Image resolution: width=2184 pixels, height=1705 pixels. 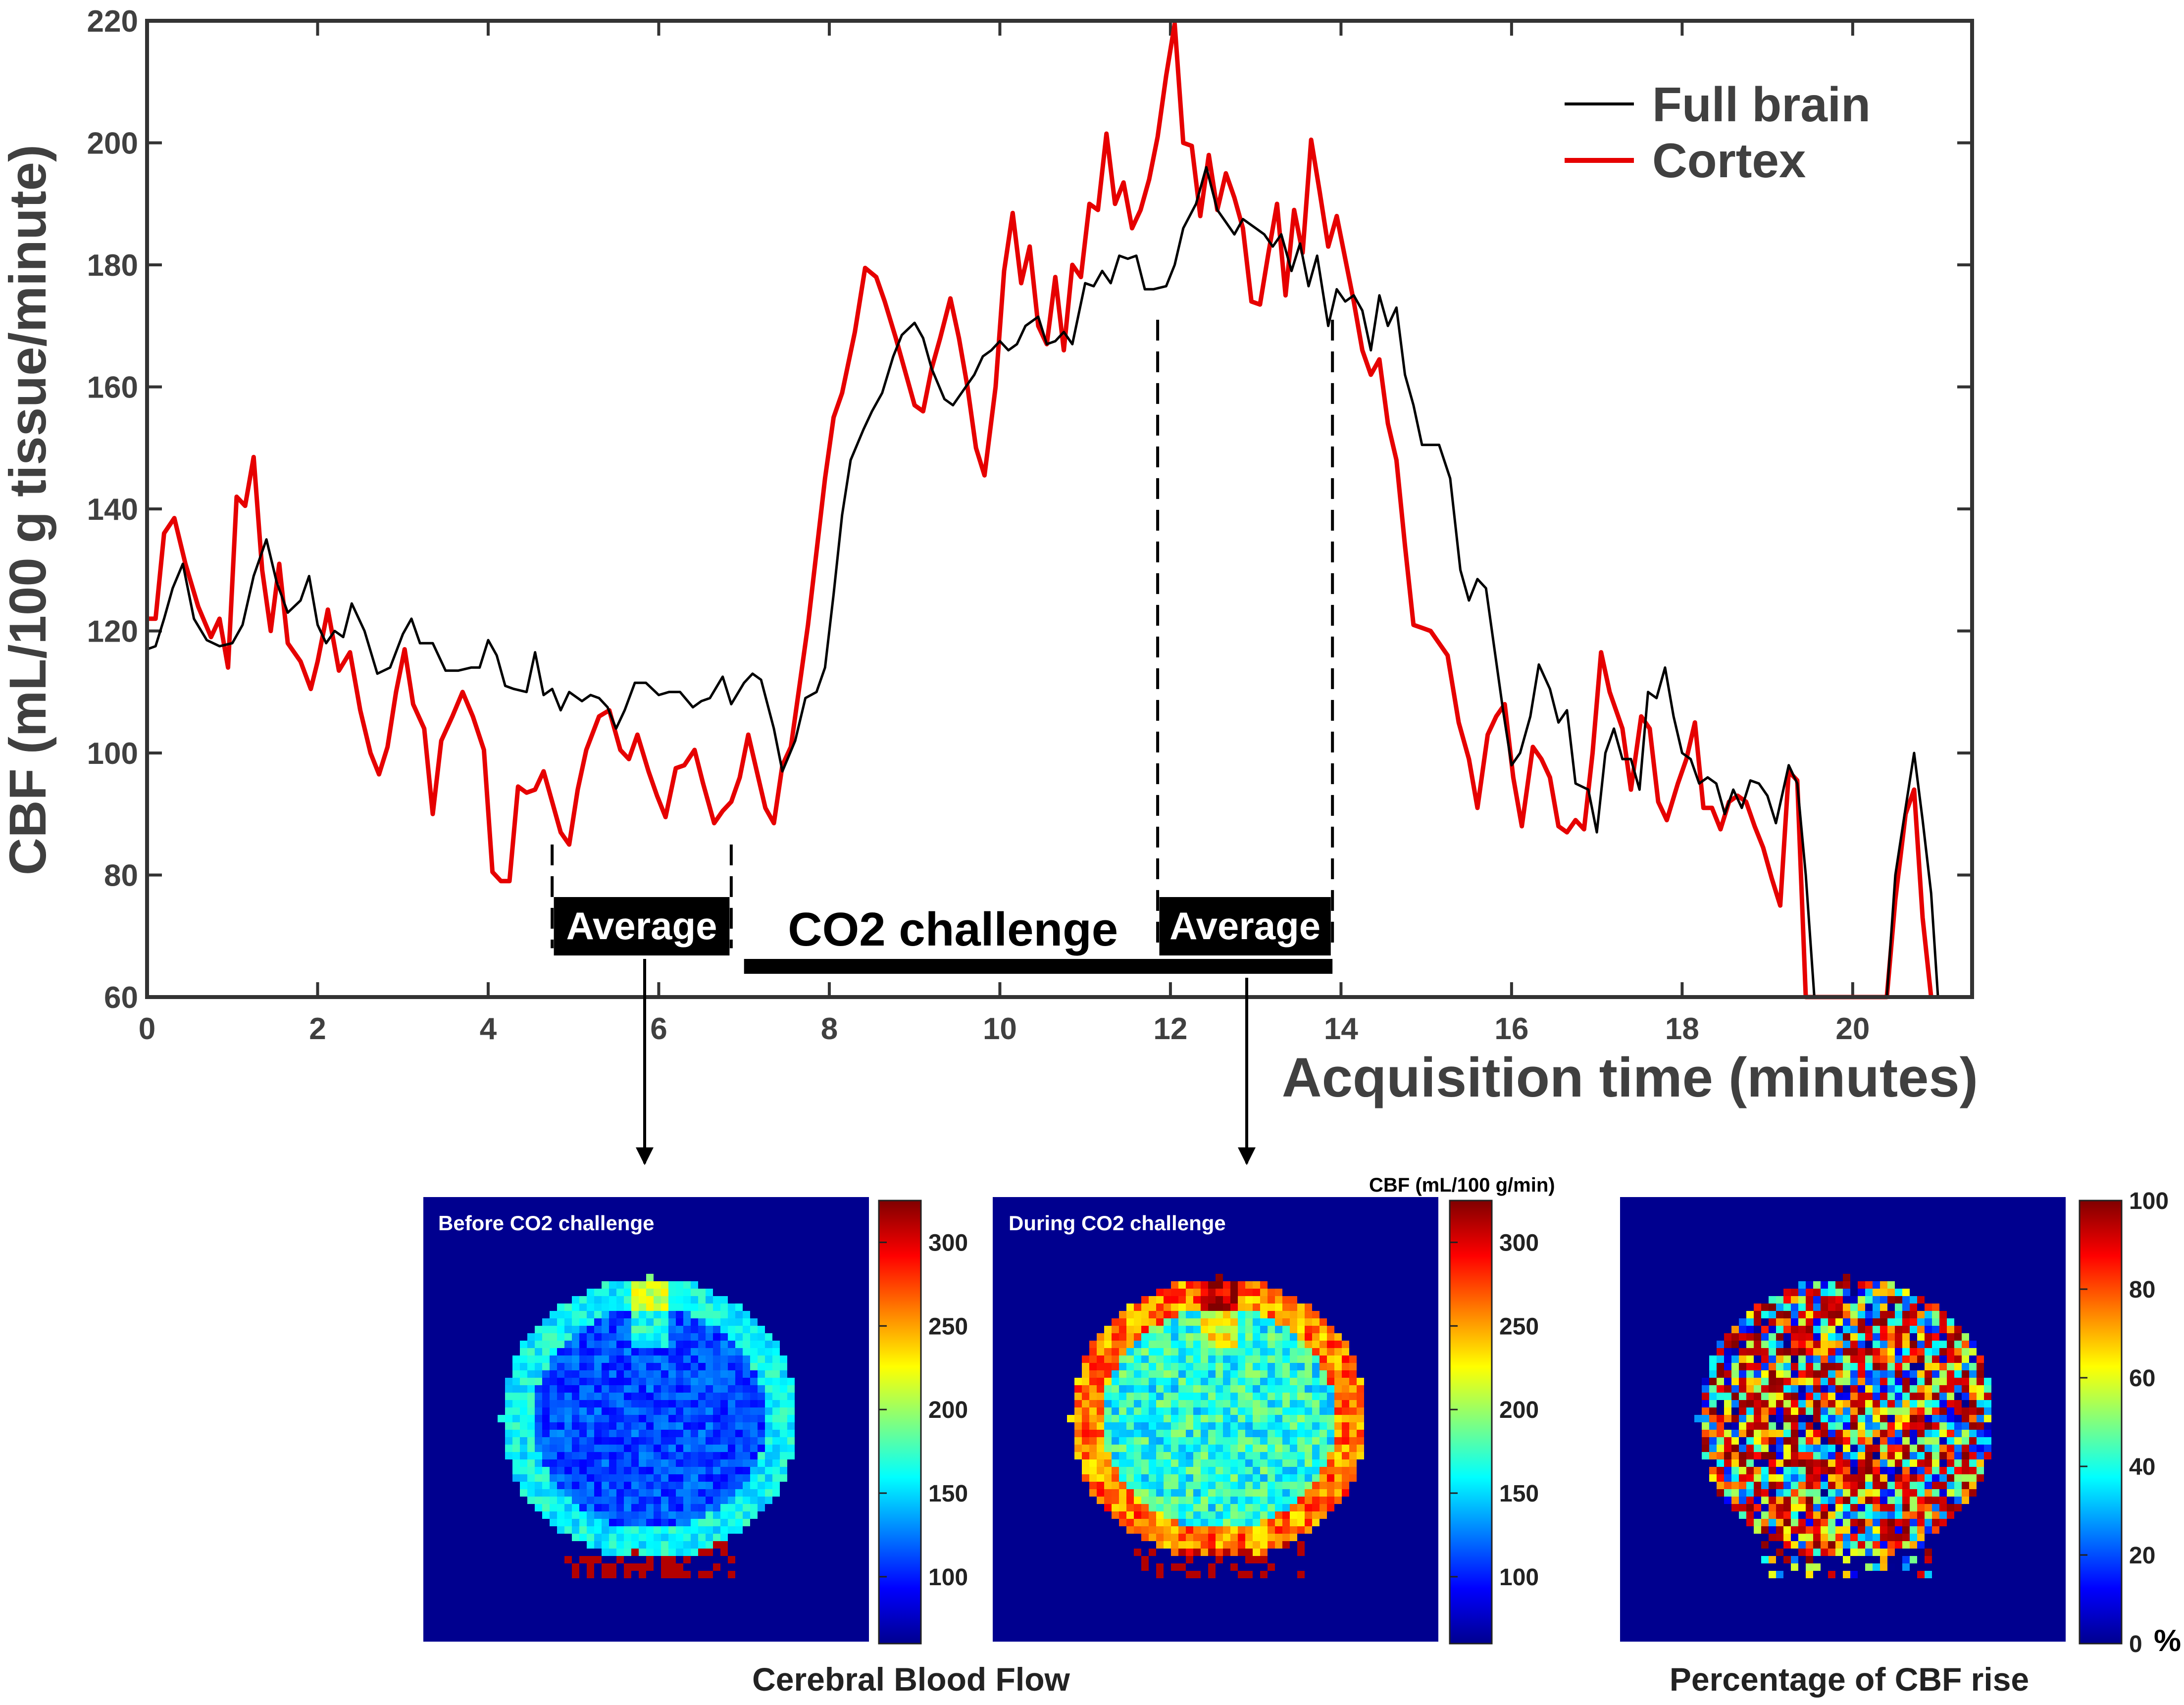 What do you see at coordinates (2142, 1290) in the screenshot?
I see `colorbar-tick-label: 80` at bounding box center [2142, 1290].